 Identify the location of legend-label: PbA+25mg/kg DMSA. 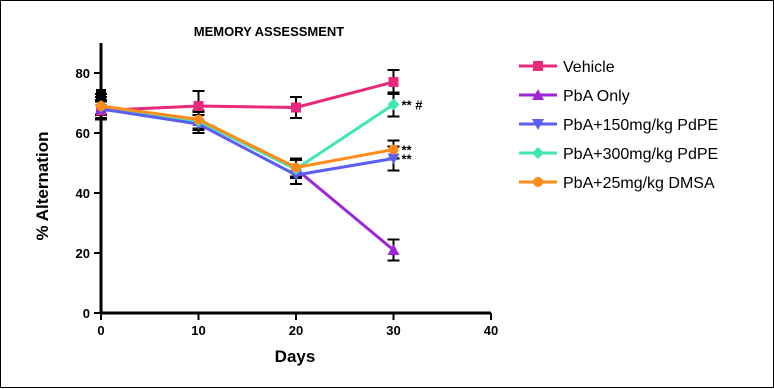
(639, 183).